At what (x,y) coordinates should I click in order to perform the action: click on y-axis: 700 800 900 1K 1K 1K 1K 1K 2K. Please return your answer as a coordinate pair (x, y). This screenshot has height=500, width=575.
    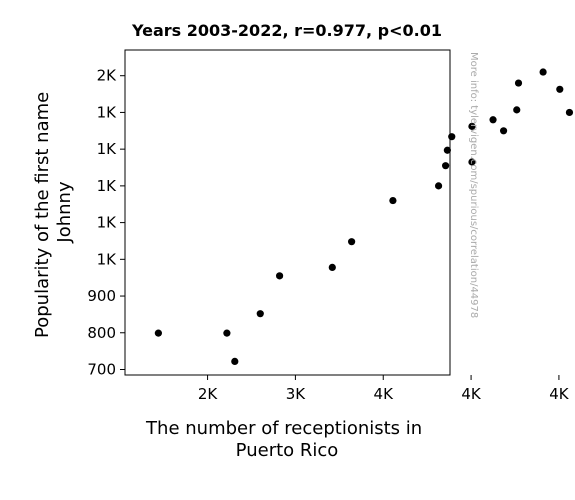
    Looking at the image, I should click on (106, 222).